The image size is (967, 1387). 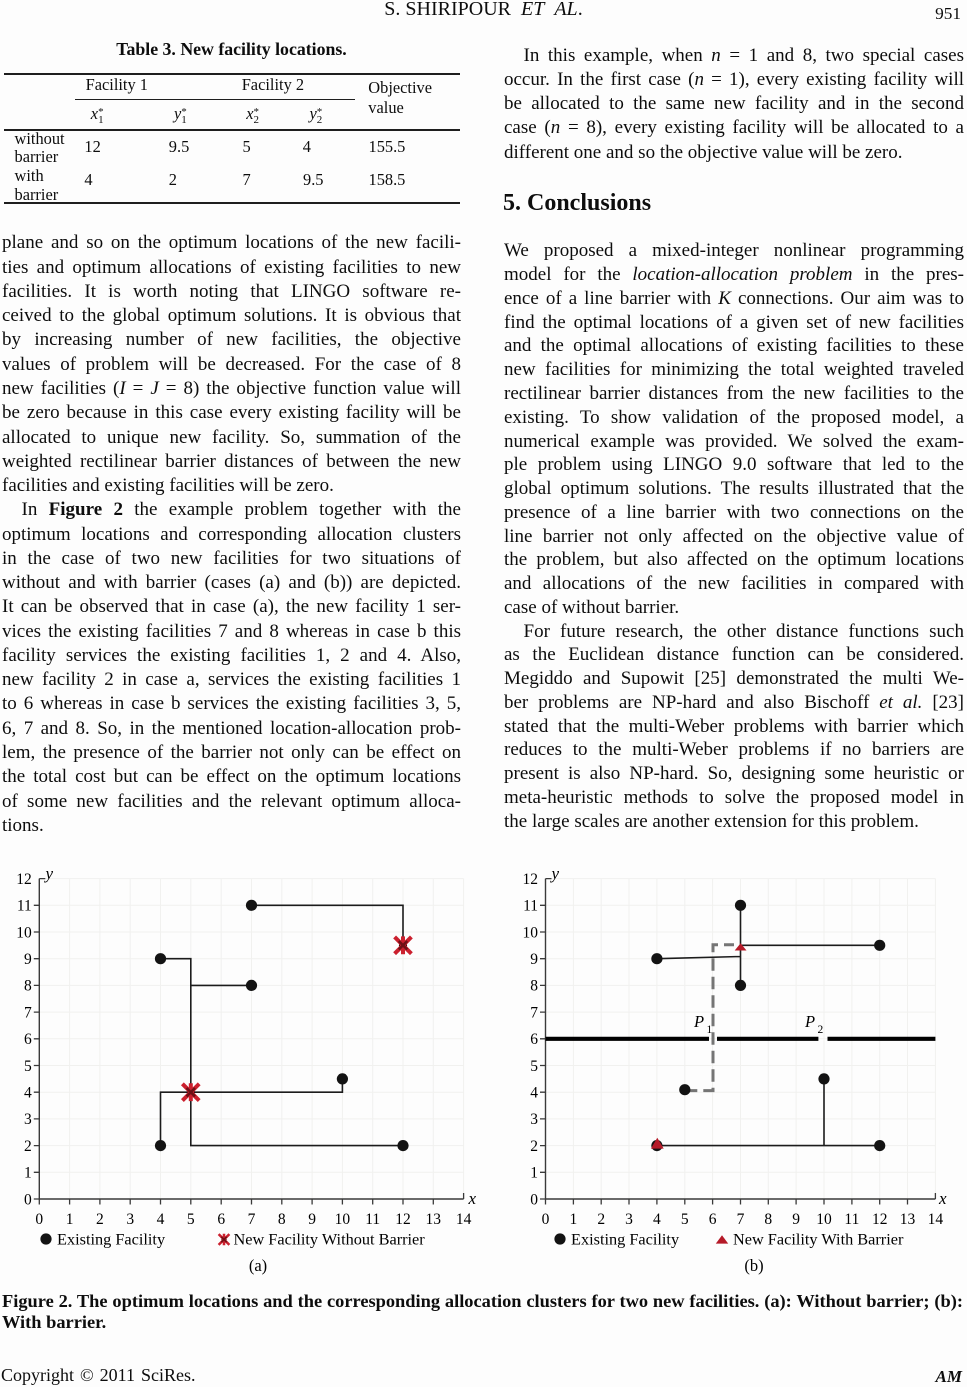 What do you see at coordinates (330, 1239) in the screenshot?
I see `svg-text: New Facility Without Barrier` at bounding box center [330, 1239].